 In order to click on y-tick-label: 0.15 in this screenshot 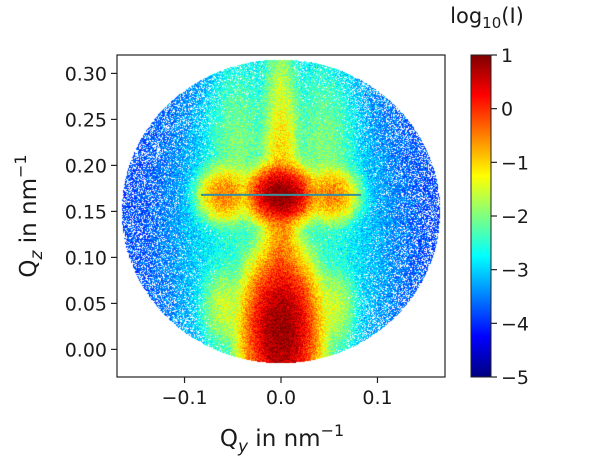, I will do `click(86, 212)`.